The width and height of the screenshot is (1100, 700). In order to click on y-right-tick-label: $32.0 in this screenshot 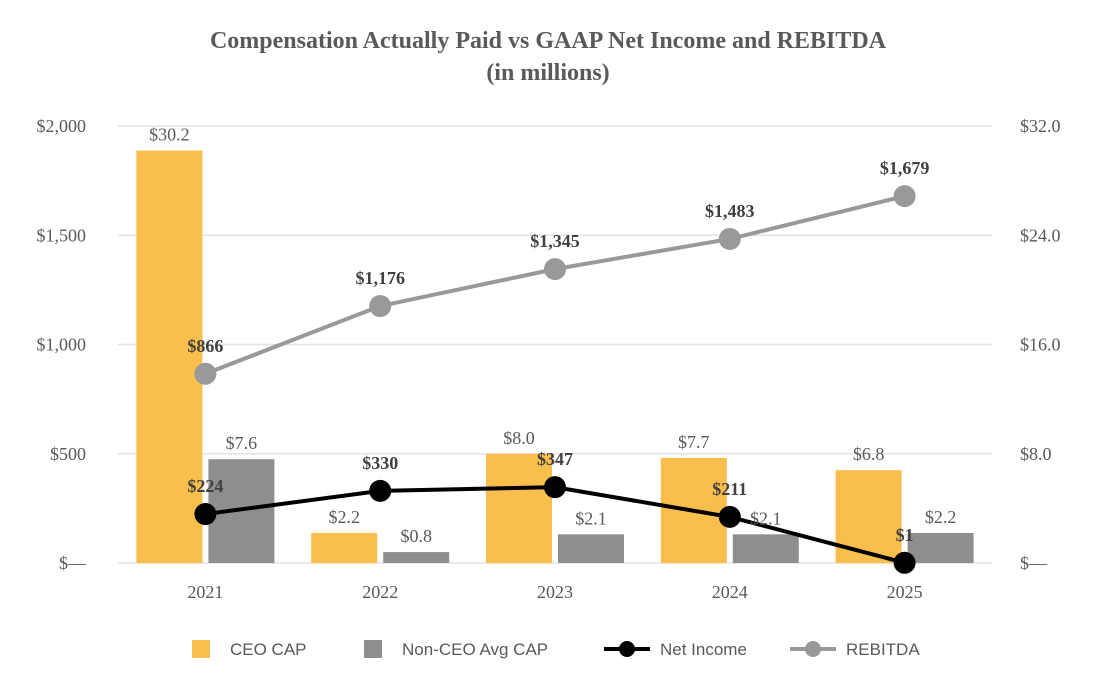, I will do `click(1040, 126)`.